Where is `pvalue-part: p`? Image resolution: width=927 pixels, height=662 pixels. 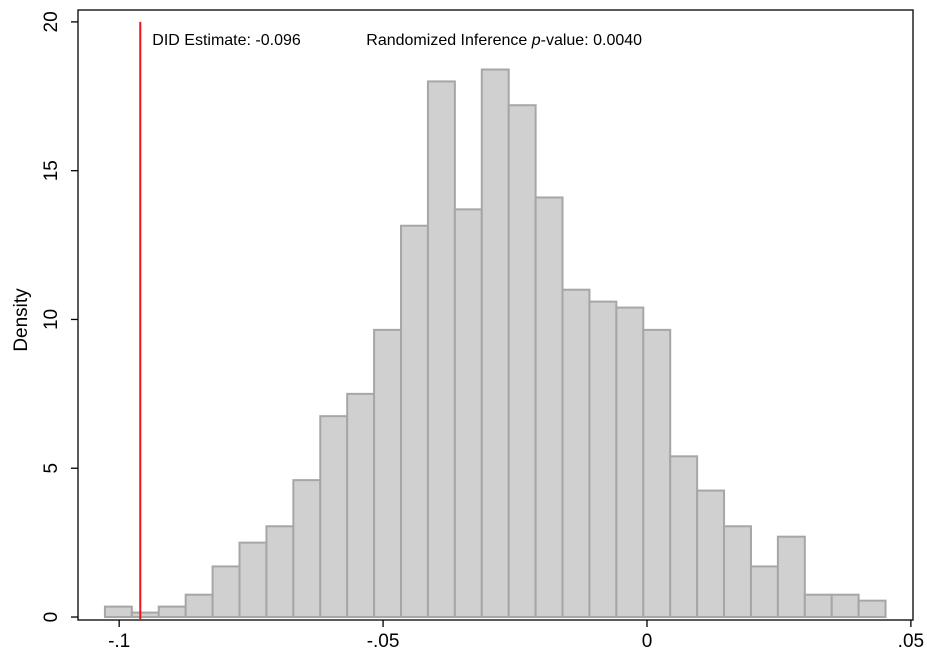 pvalue-part: p is located at coordinates (536, 40).